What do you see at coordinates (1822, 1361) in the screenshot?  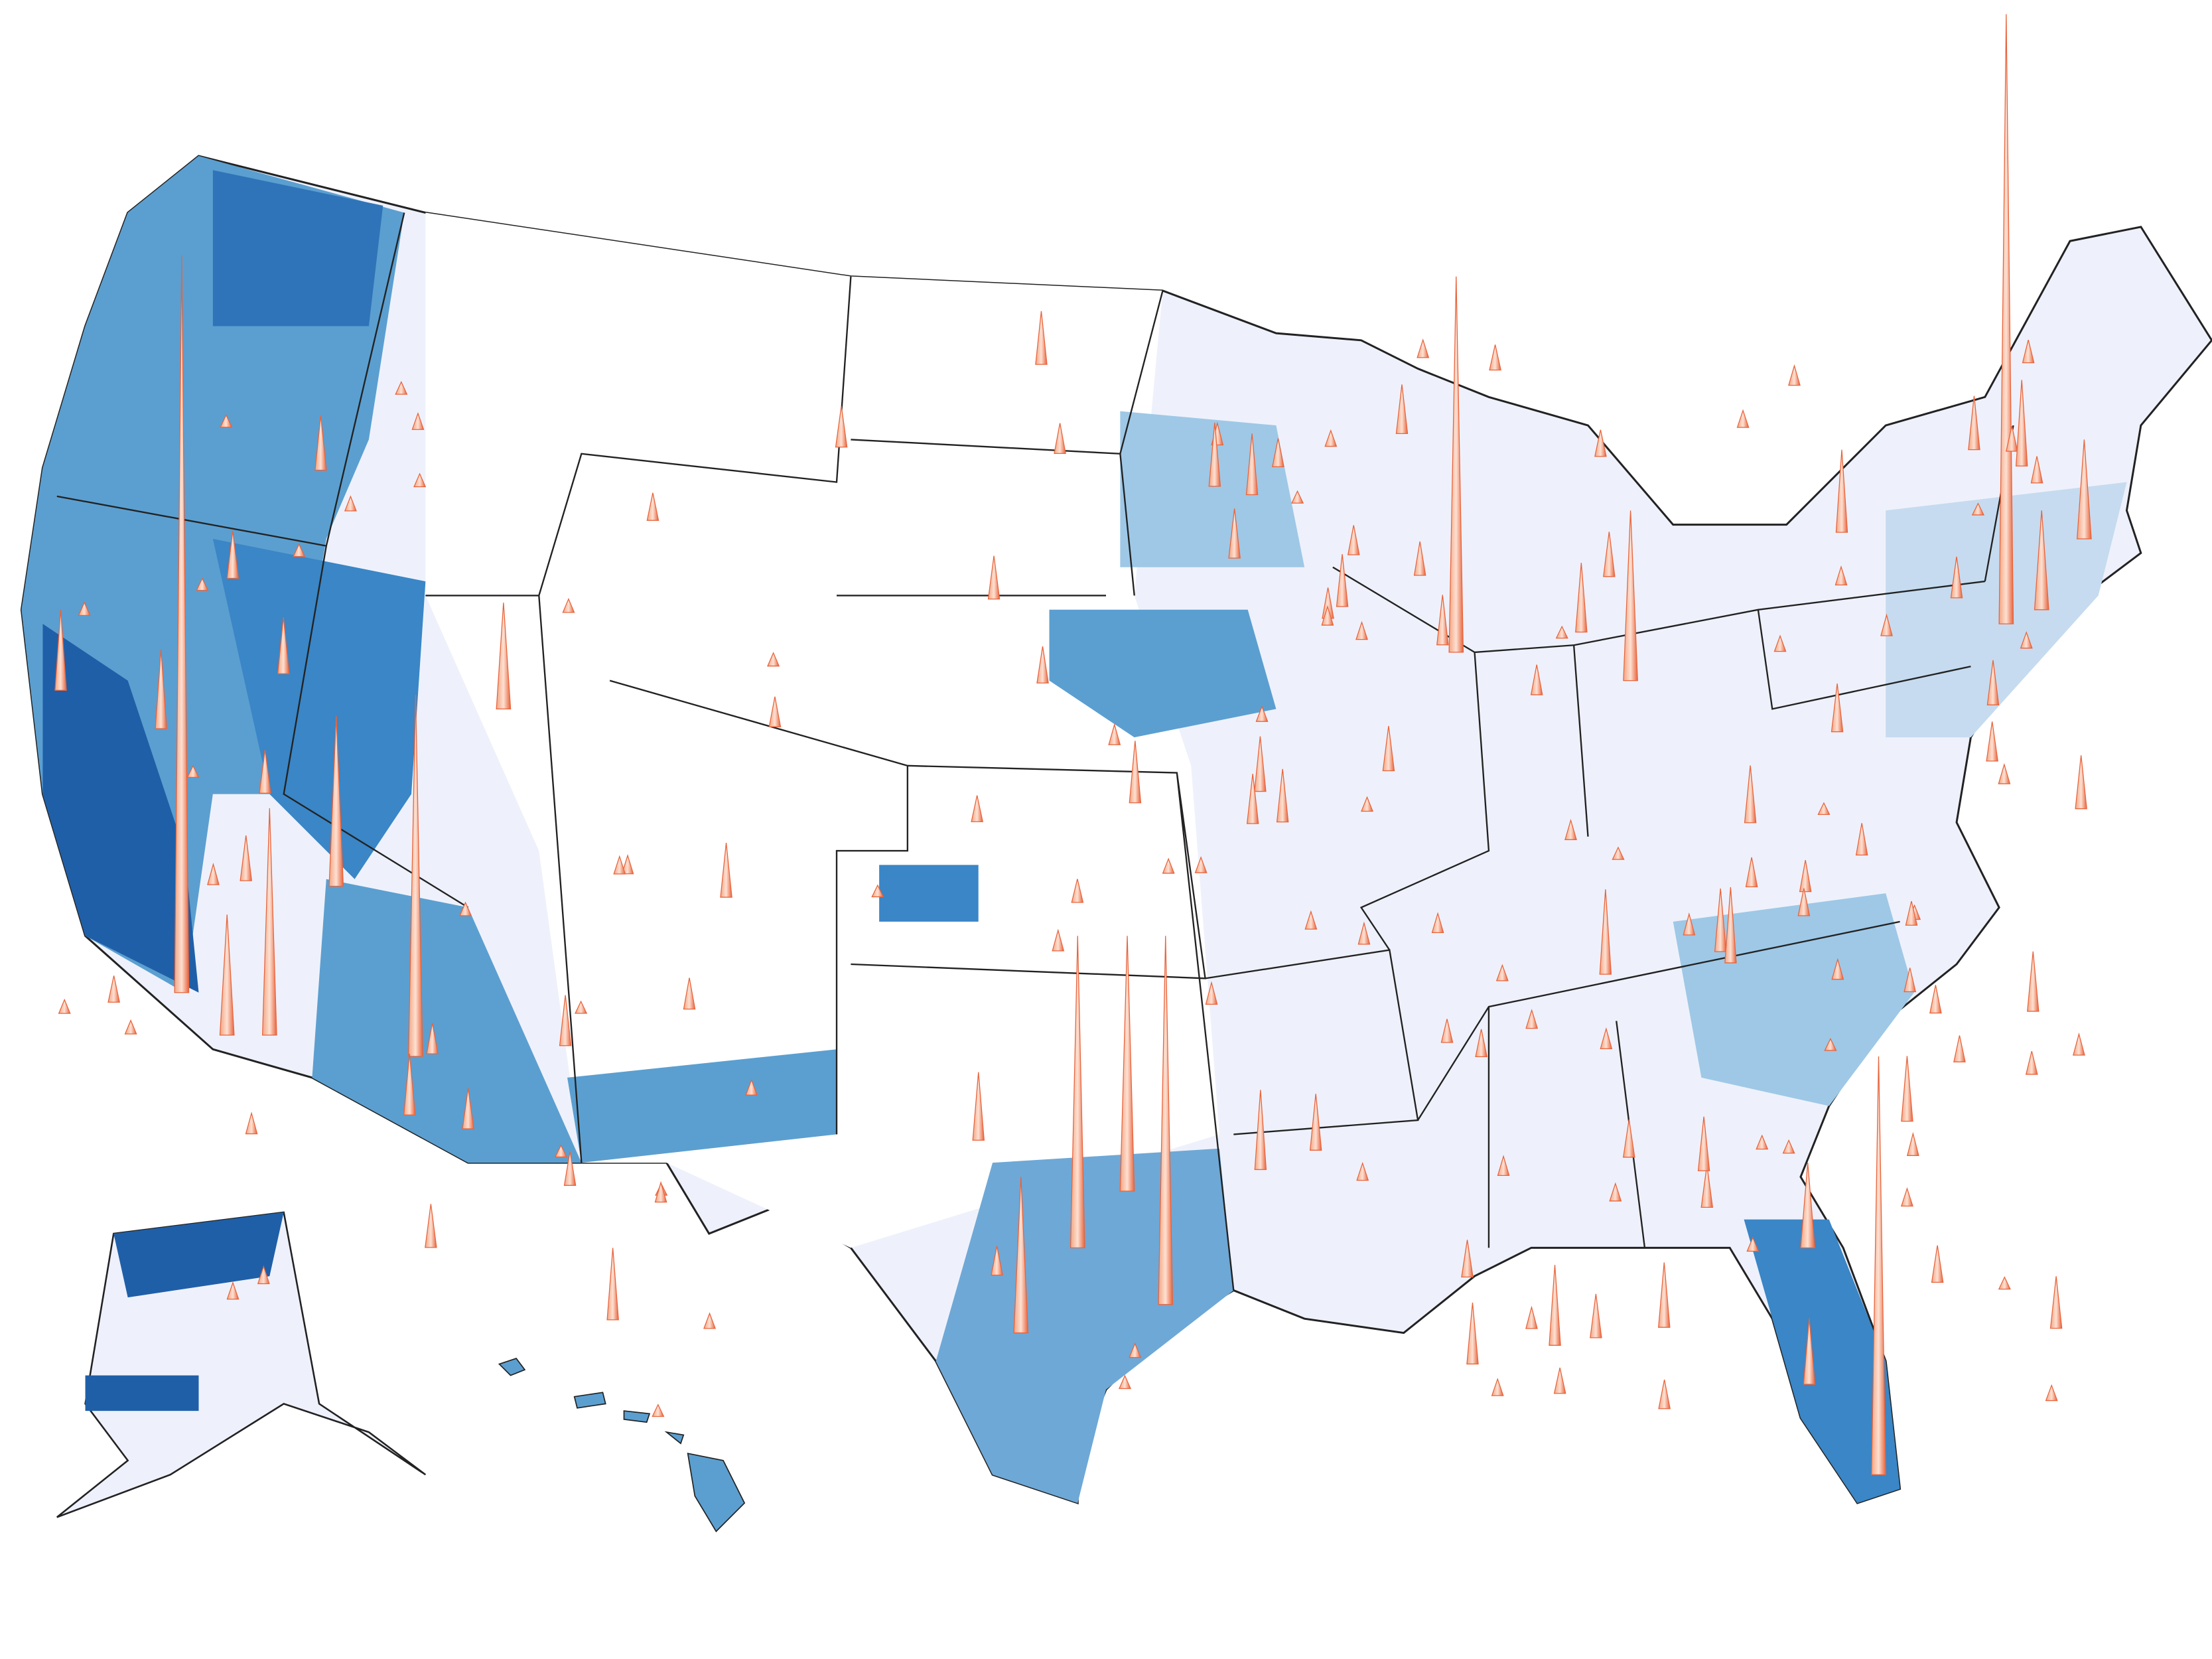 I see `florida-blue` at bounding box center [1822, 1361].